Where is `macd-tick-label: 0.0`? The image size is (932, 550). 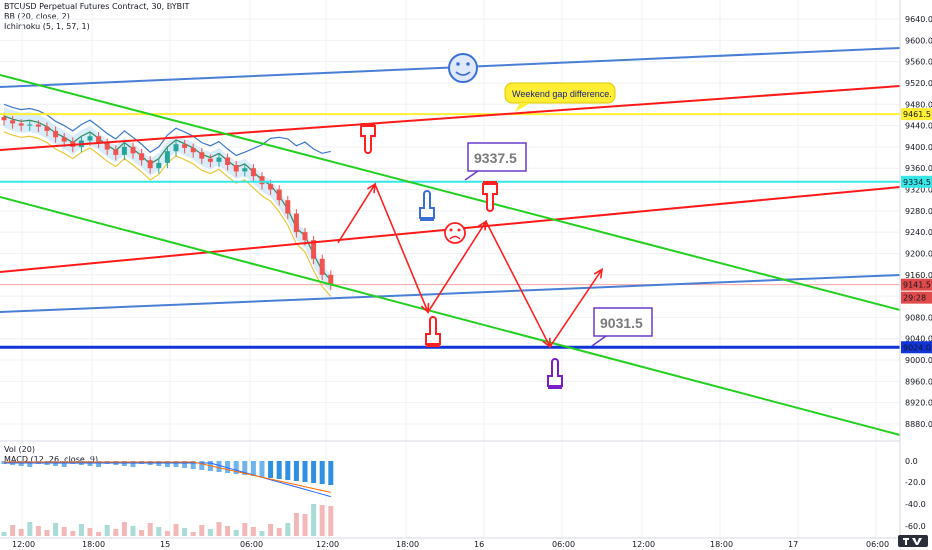 macd-tick-label: 0.0 is located at coordinates (911, 461).